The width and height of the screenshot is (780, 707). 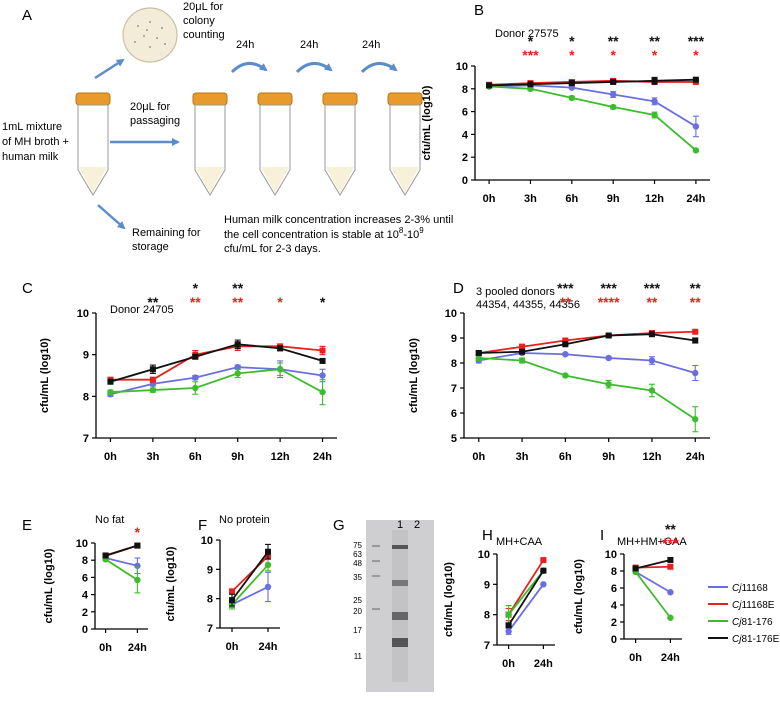 I want to click on colony-dots-icon, so click(x=150, y=34).